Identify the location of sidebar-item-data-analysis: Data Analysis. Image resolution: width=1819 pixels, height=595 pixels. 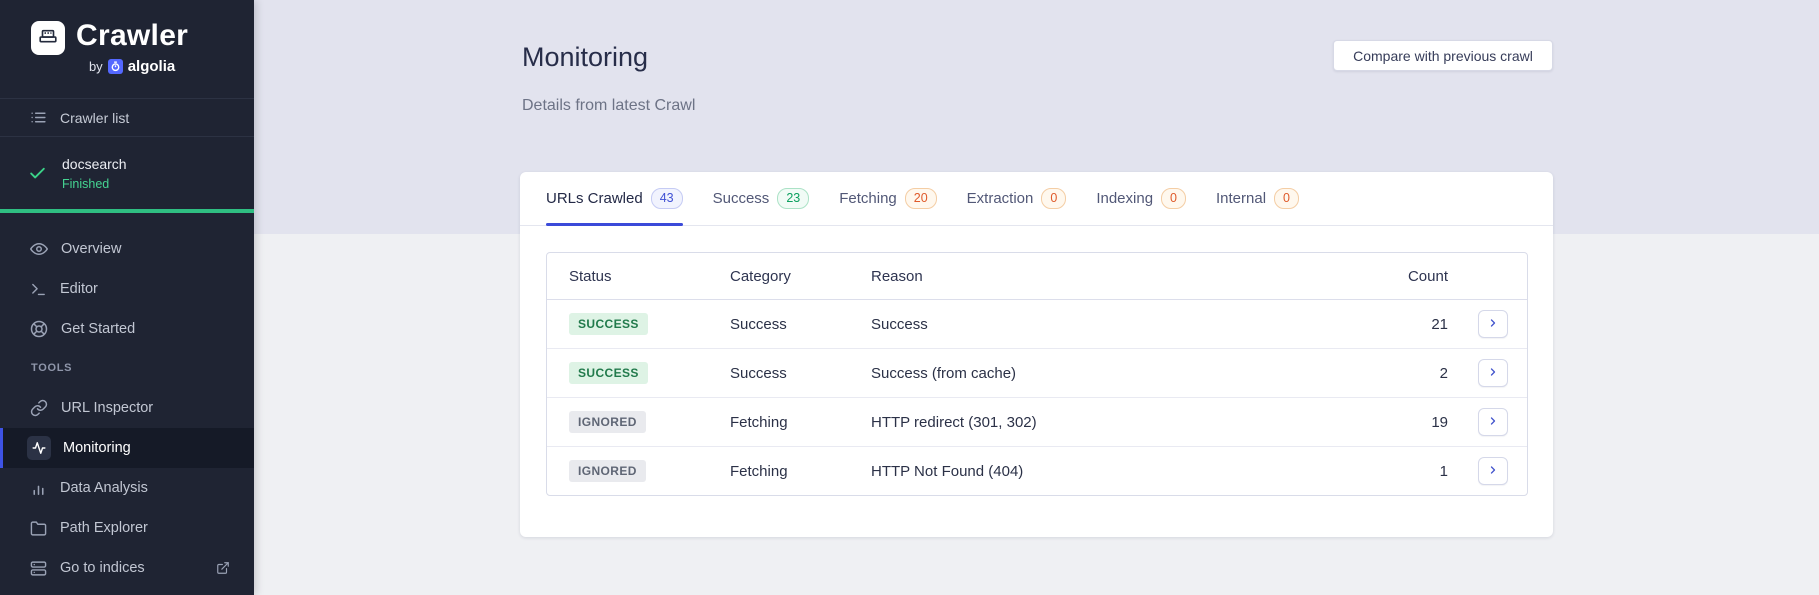
(127, 488).